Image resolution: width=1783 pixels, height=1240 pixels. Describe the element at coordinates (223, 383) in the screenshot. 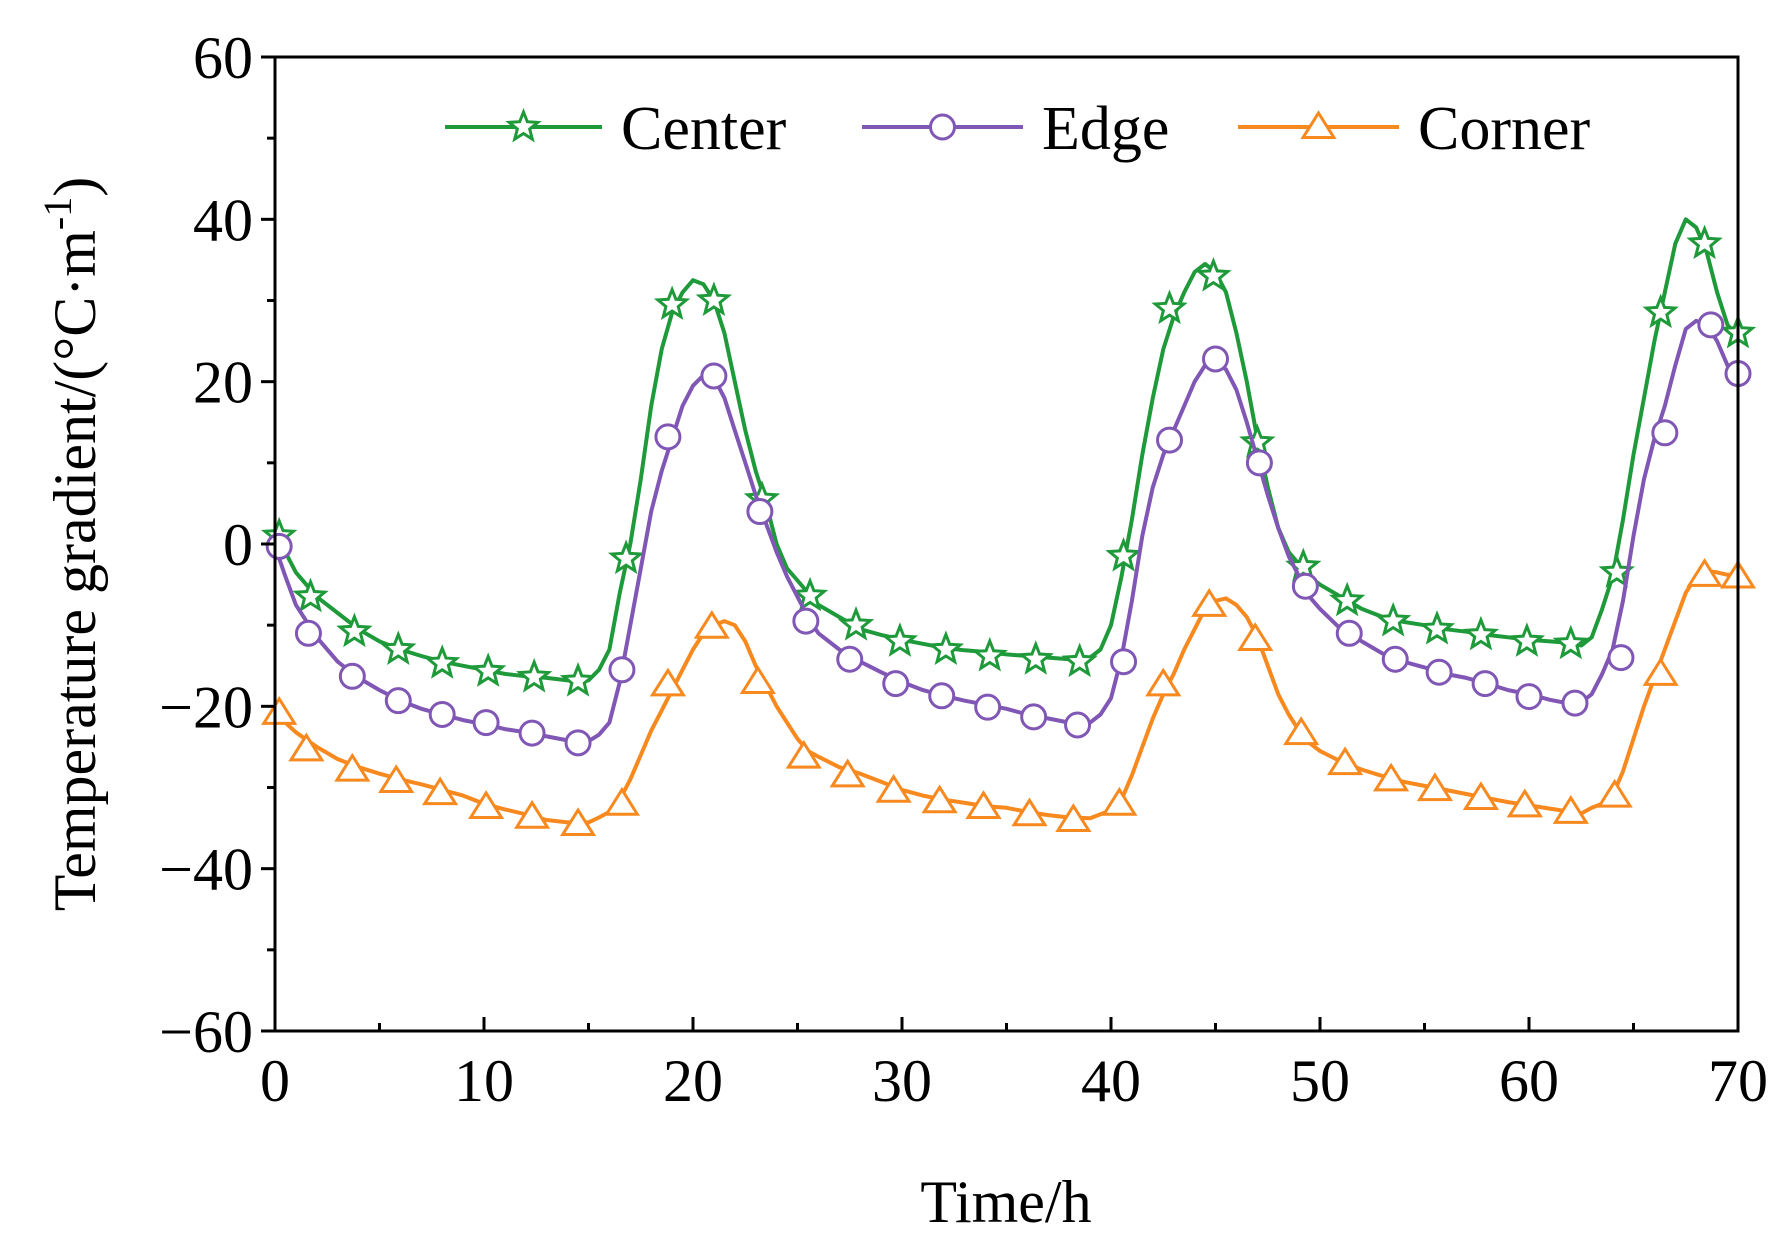

I see `y-tick-label: 20` at that location.